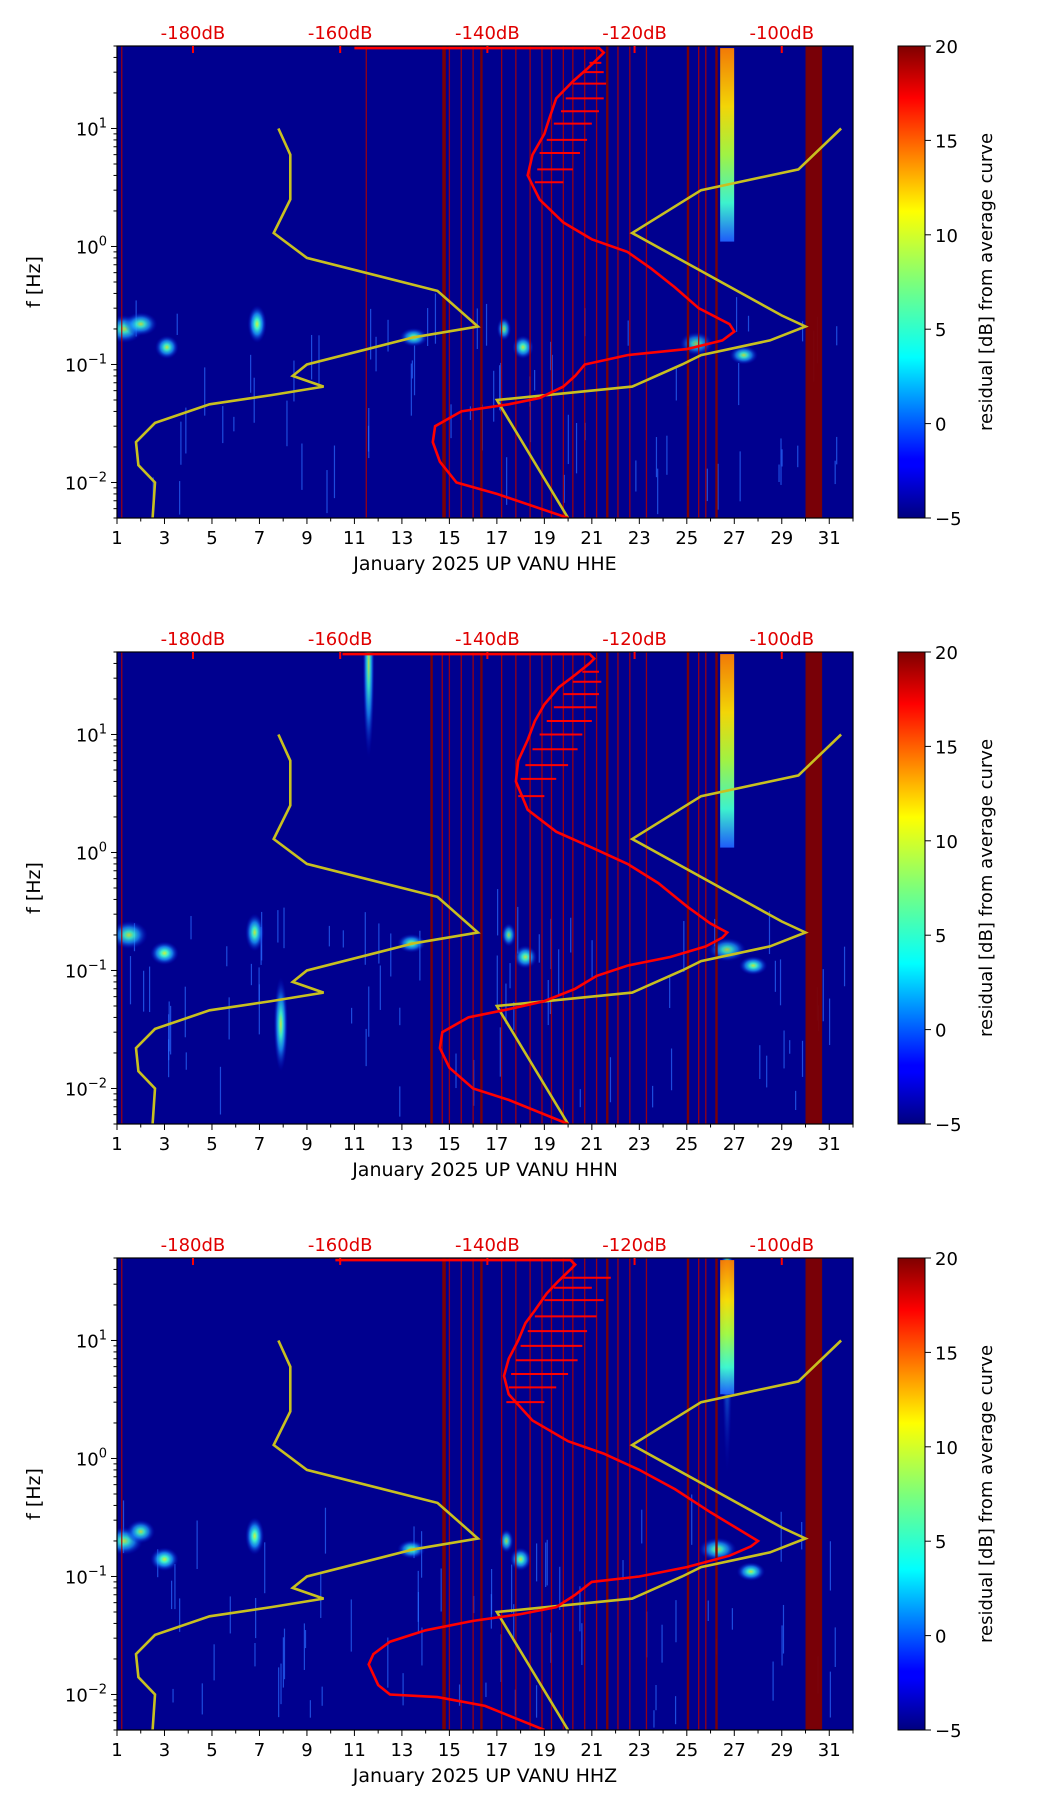  Describe the element at coordinates (164, 1144) in the screenshot. I see `x-tick-label: 3` at that location.